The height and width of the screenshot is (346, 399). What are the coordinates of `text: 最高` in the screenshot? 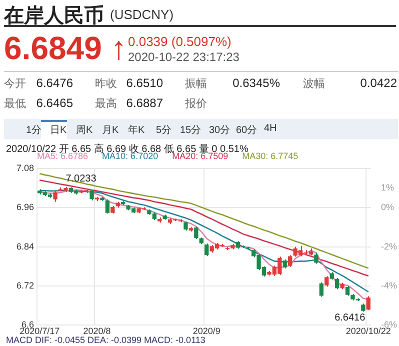 It's located at (106, 103).